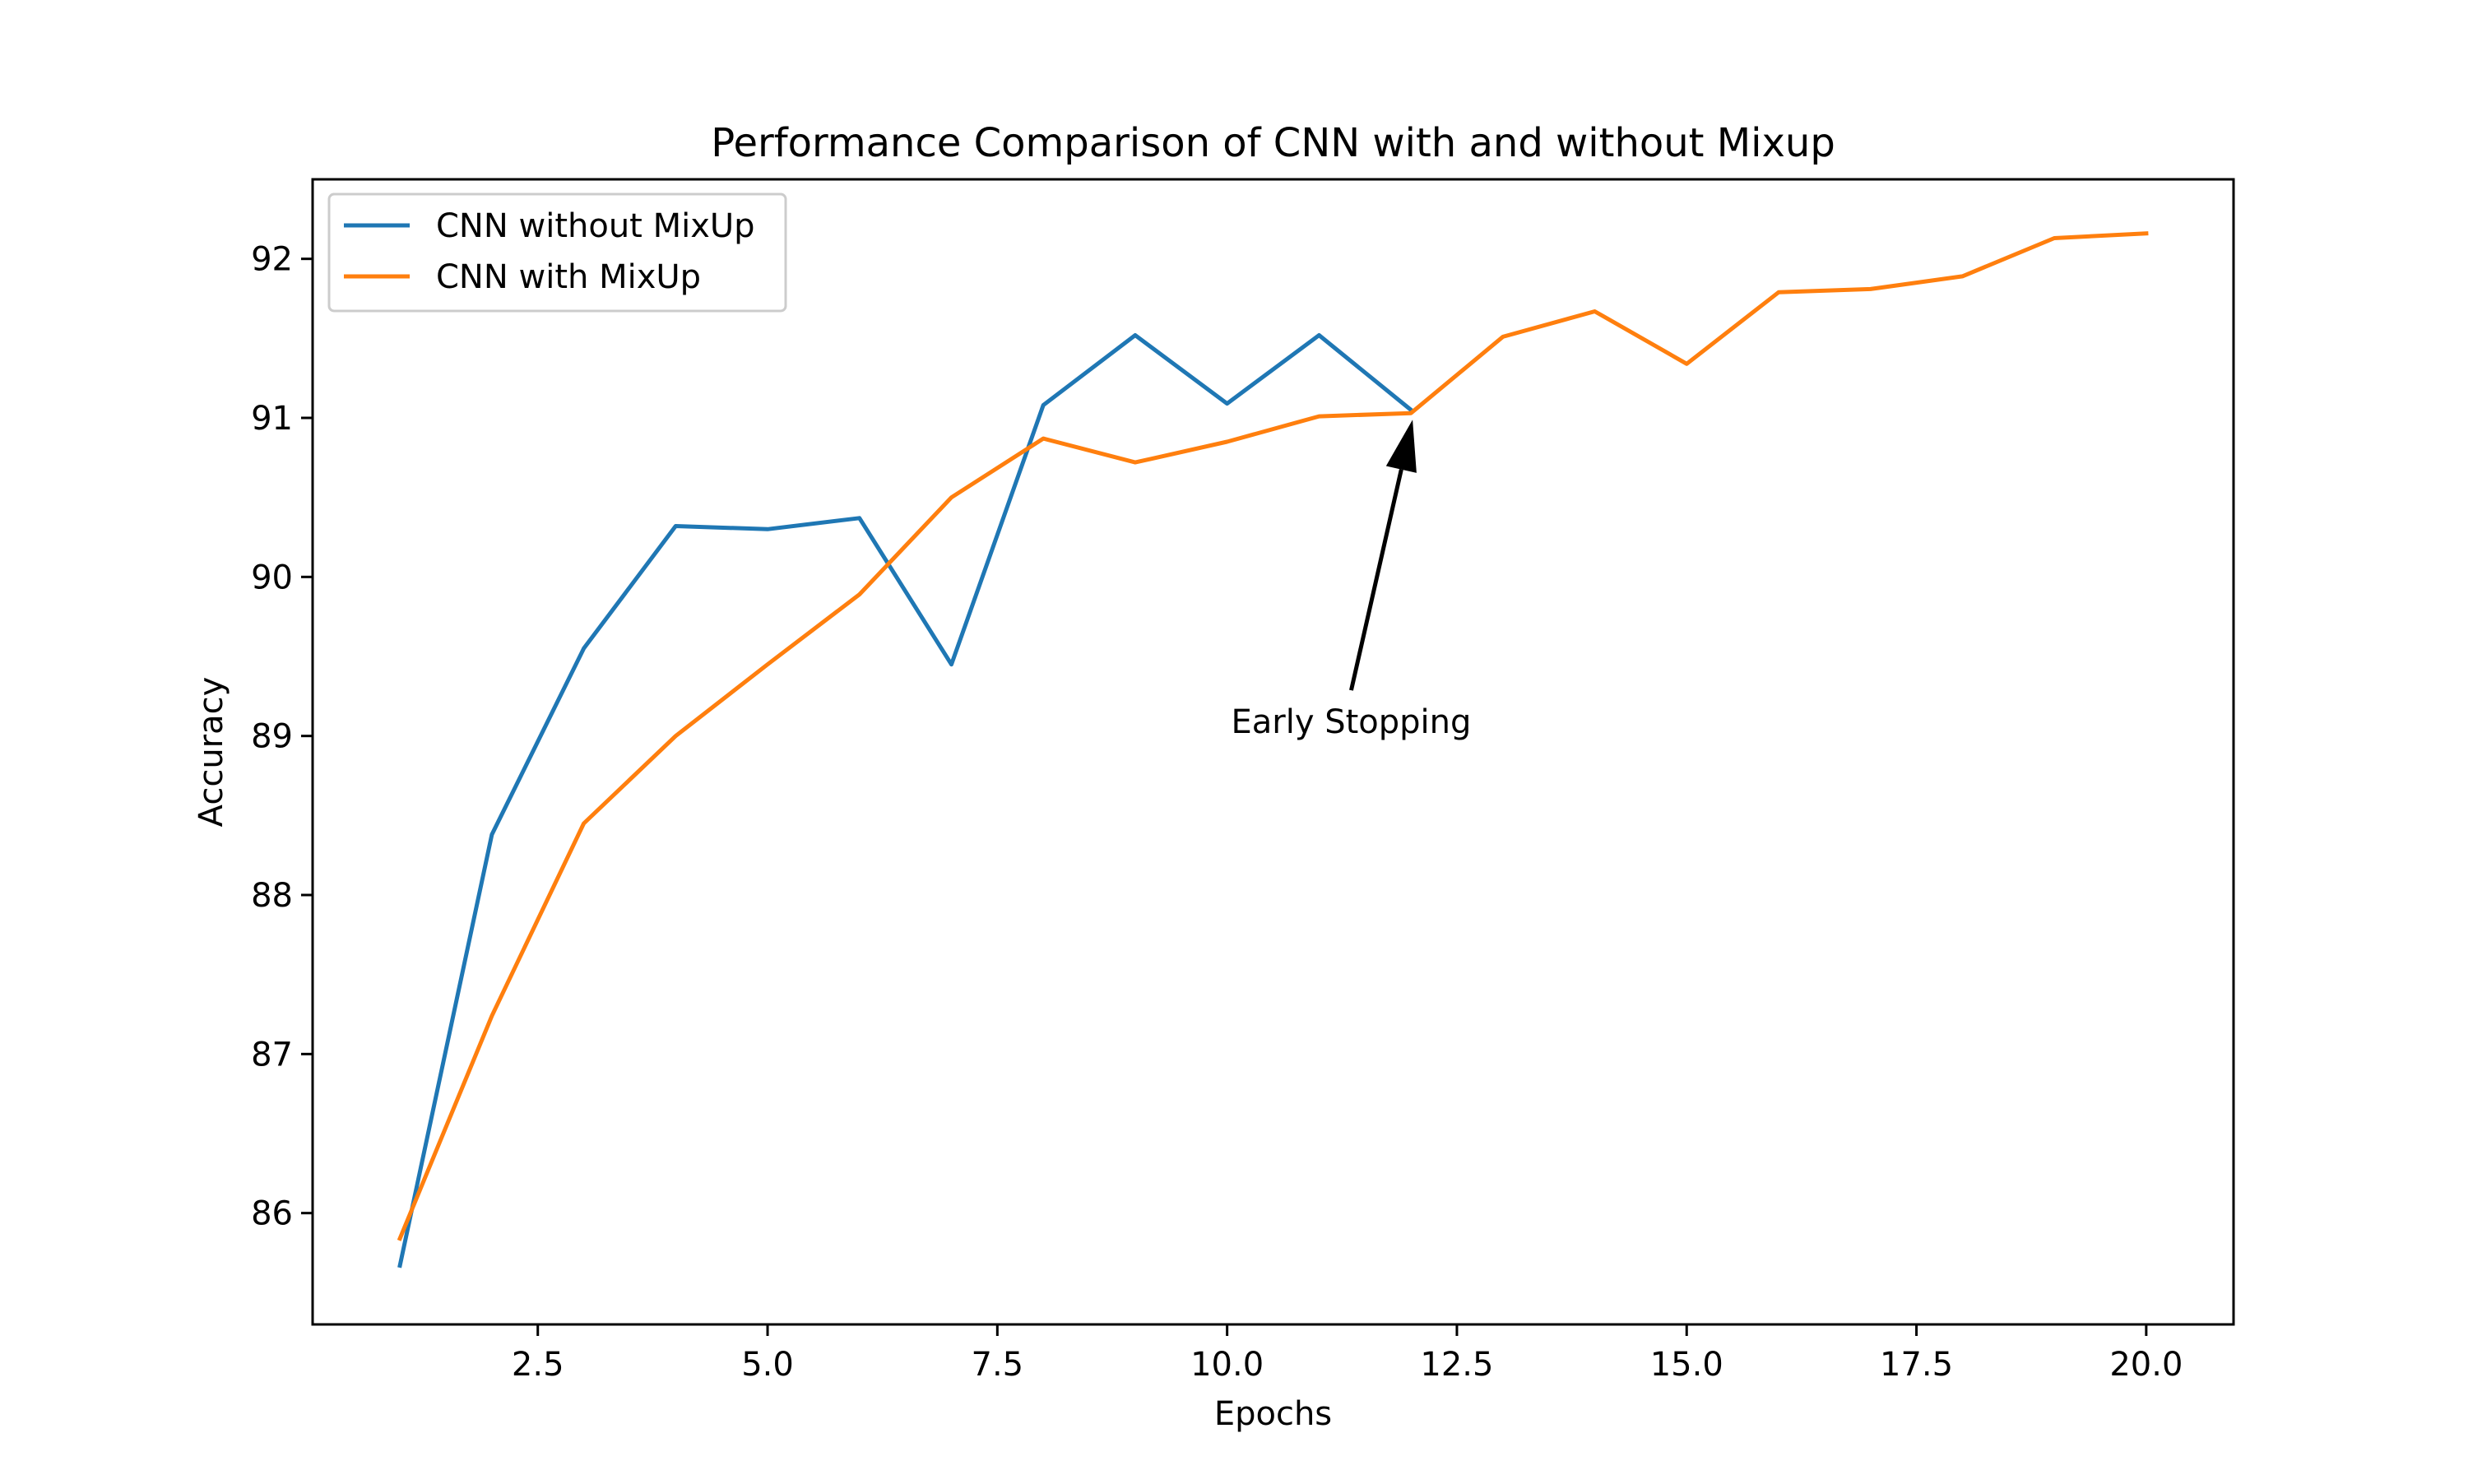  I want to click on annotation-arrow-shaft, so click(1376, 580).